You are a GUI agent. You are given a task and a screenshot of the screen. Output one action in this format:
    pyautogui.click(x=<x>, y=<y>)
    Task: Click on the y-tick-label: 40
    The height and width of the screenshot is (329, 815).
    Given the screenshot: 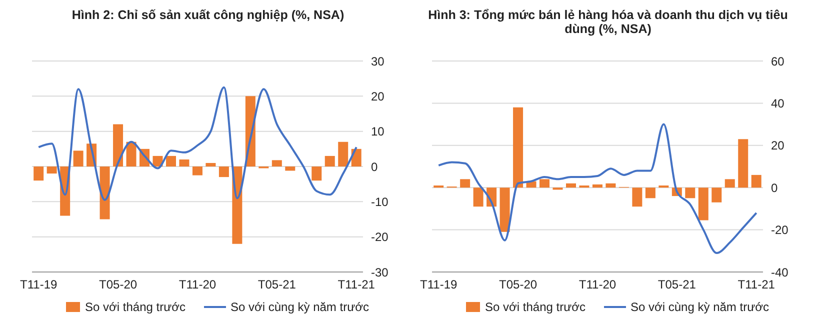 What is the action you would take?
    pyautogui.click(x=778, y=103)
    